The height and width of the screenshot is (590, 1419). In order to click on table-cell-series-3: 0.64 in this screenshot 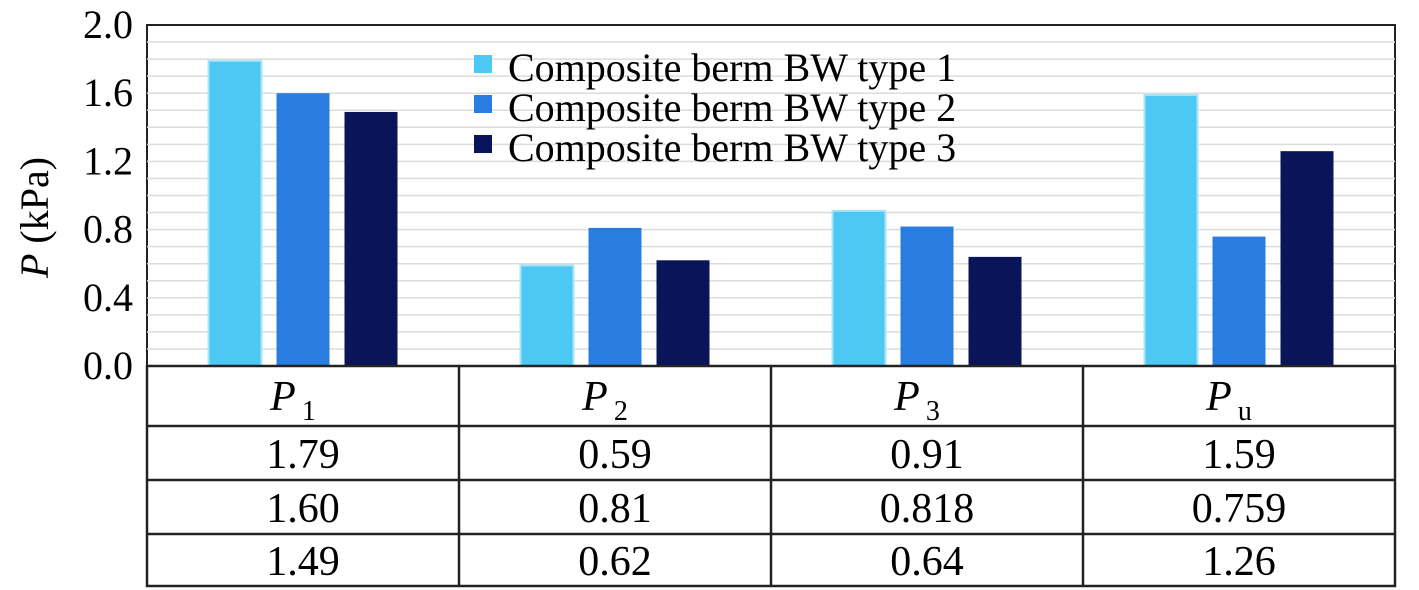, I will do `click(927, 562)`.